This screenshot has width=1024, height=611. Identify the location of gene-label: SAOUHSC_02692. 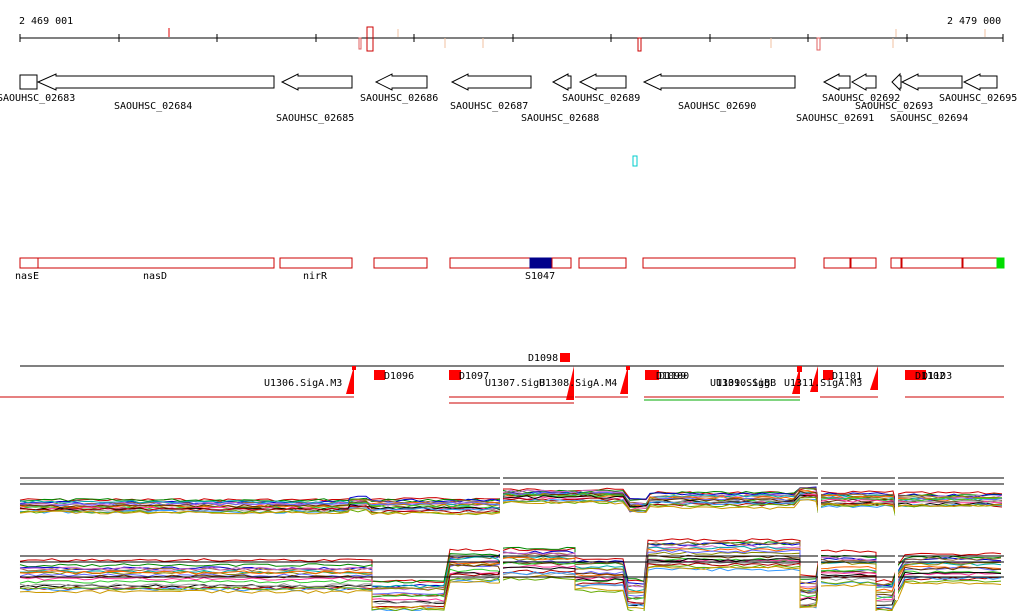
(861, 98).